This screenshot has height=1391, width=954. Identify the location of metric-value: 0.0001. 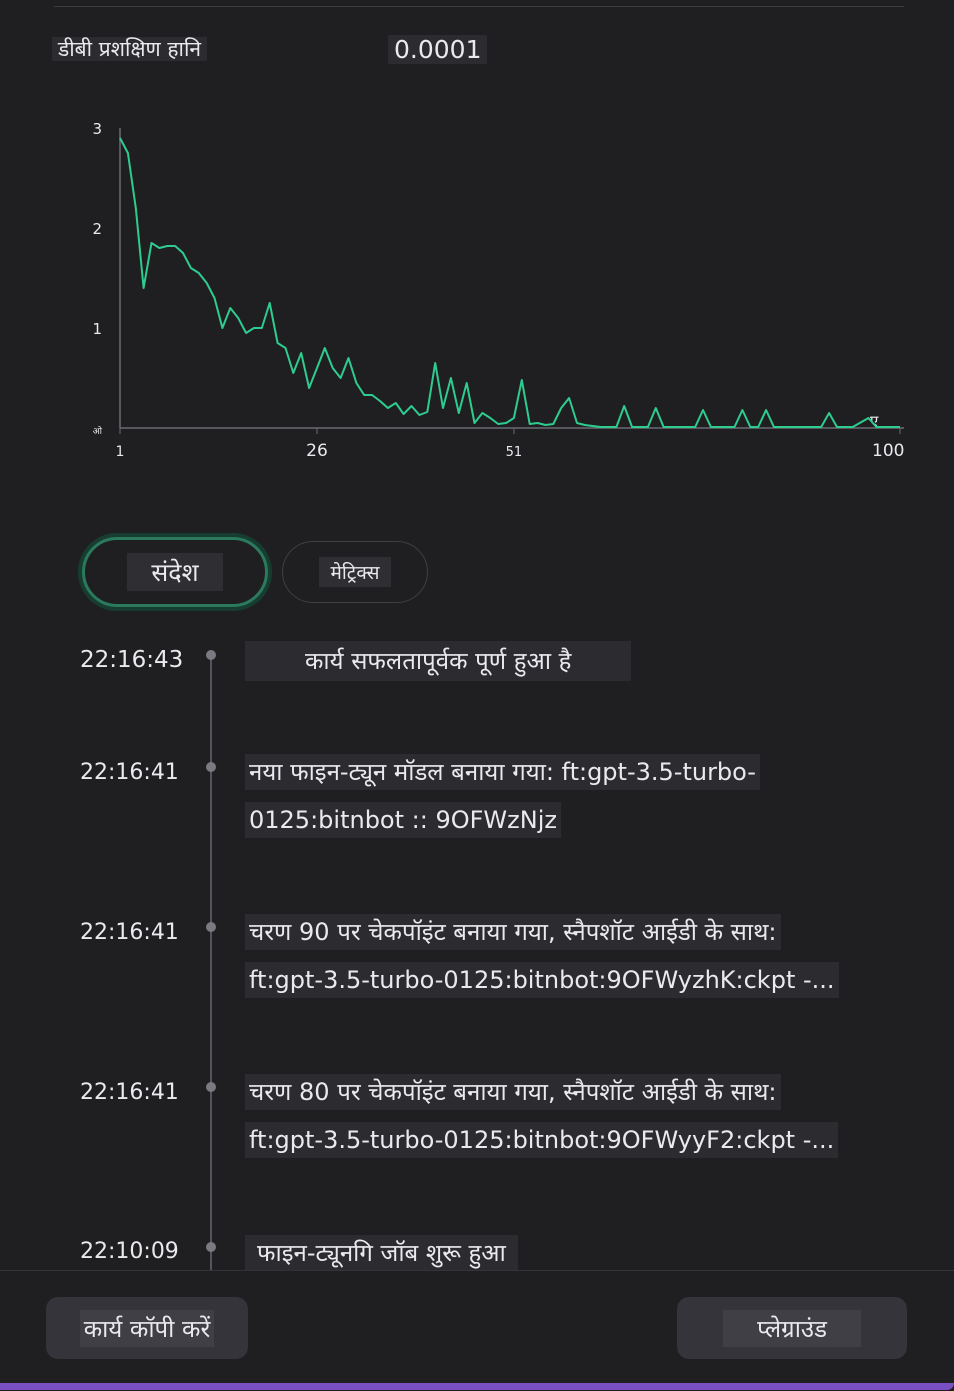
(438, 50).